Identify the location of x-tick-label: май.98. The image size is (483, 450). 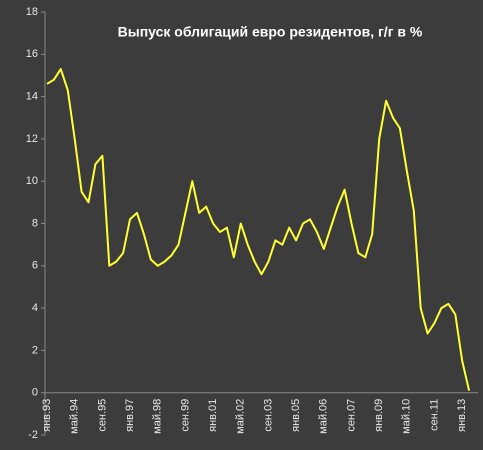
(158, 416).